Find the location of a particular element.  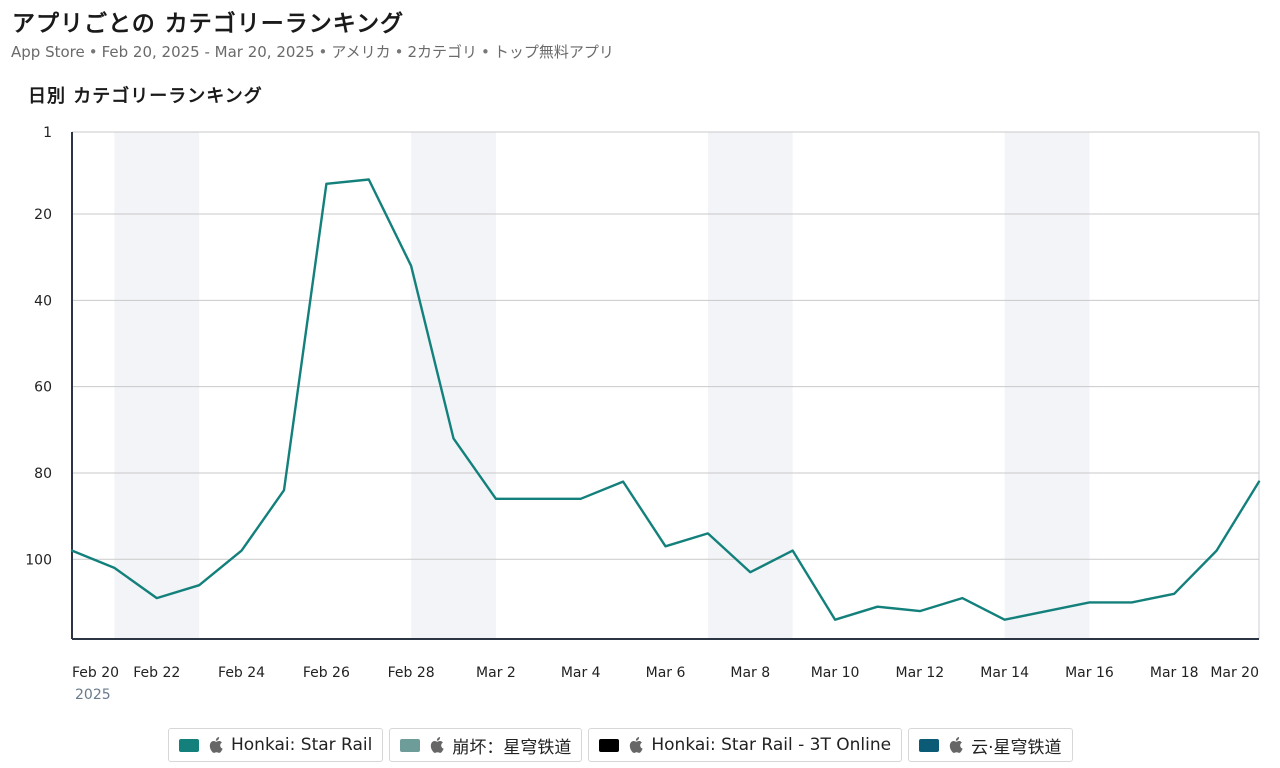

y-tick-labels: 1 20 40 60 80 100 is located at coordinates (38, 346).